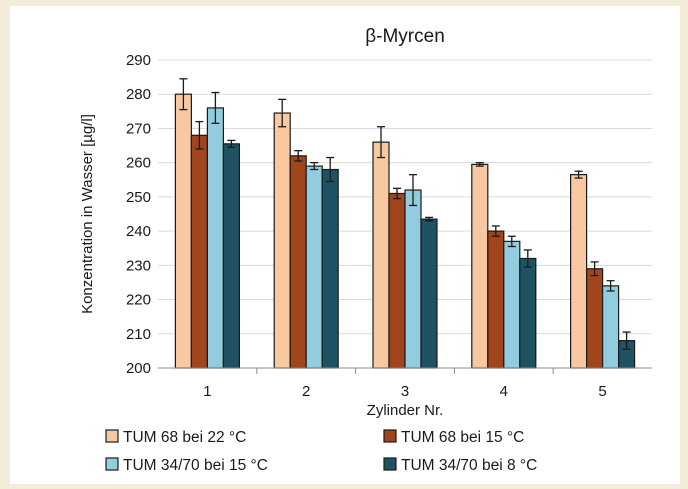 This screenshot has height=489, width=688. What do you see at coordinates (138, 231) in the screenshot?
I see `y-tick-label: 240` at bounding box center [138, 231].